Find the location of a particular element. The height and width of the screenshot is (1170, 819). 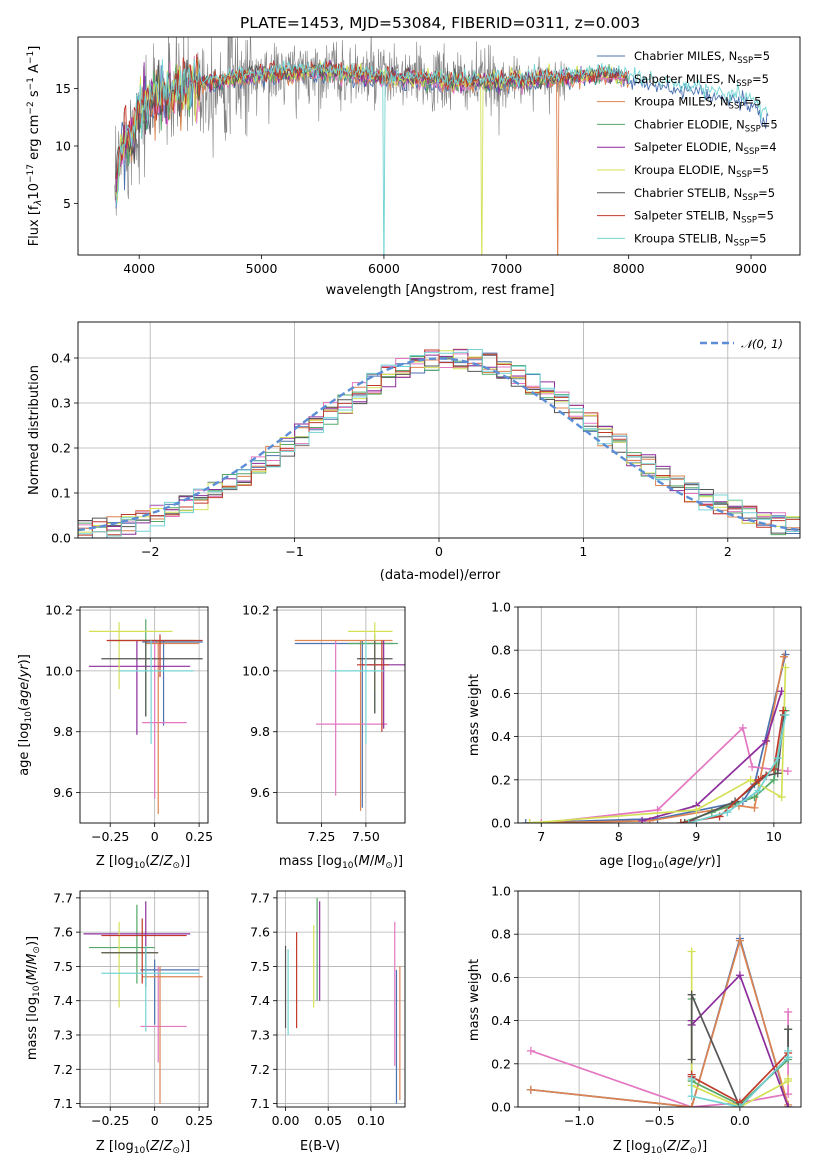

x-tick-label: 8000 is located at coordinates (629, 268).